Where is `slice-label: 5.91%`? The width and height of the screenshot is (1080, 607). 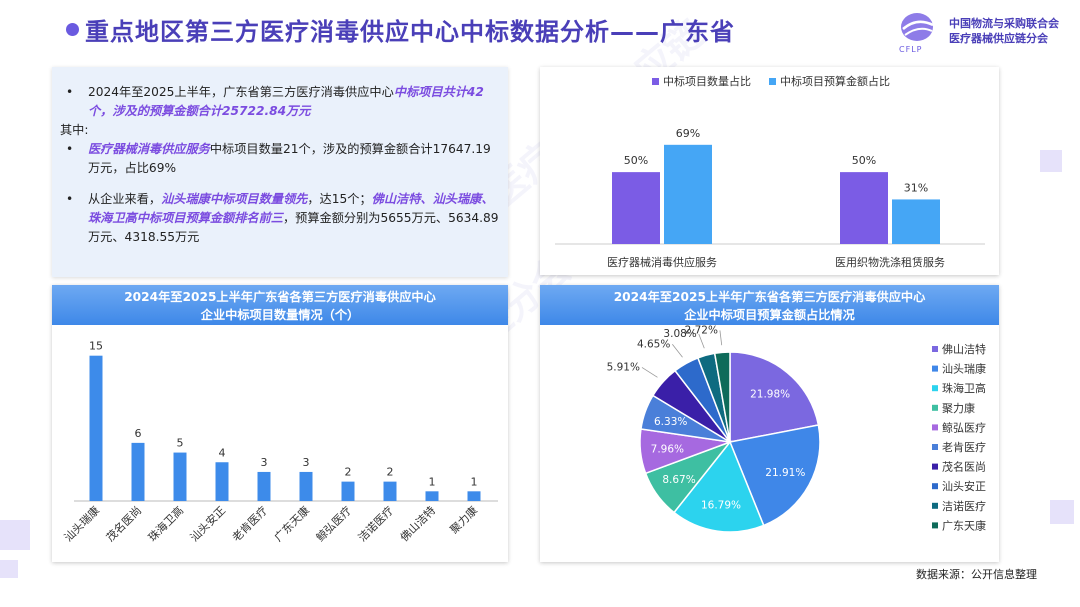 slice-label: 5.91% is located at coordinates (623, 367).